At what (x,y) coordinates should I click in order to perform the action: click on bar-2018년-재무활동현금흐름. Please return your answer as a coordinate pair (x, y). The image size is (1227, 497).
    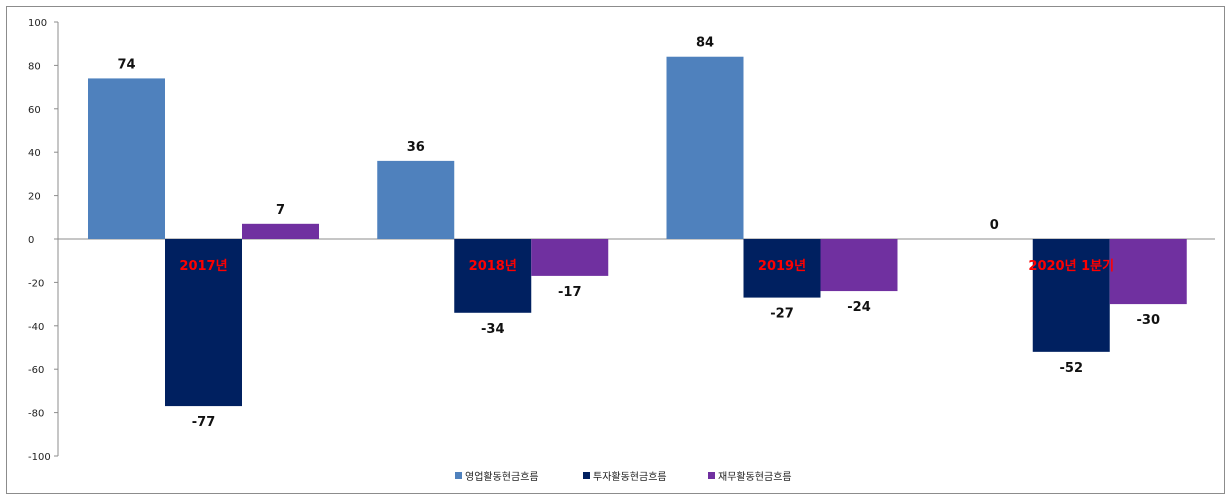
    Looking at the image, I should click on (570, 257).